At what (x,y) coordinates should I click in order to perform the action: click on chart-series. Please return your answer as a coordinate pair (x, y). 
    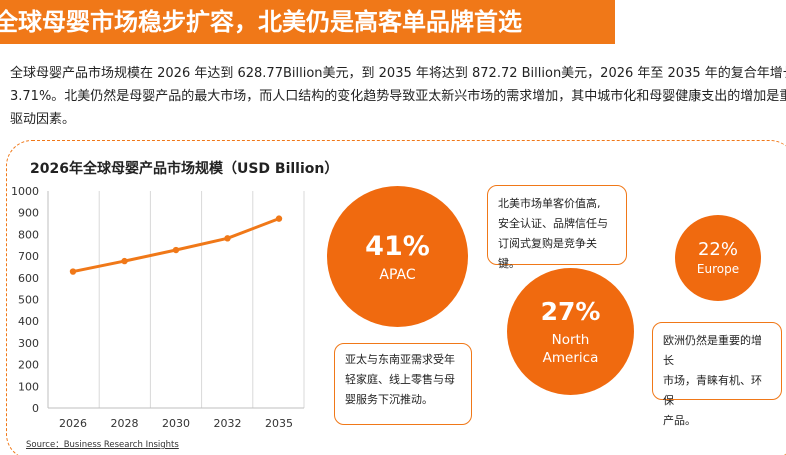
    Looking at the image, I should click on (176, 245).